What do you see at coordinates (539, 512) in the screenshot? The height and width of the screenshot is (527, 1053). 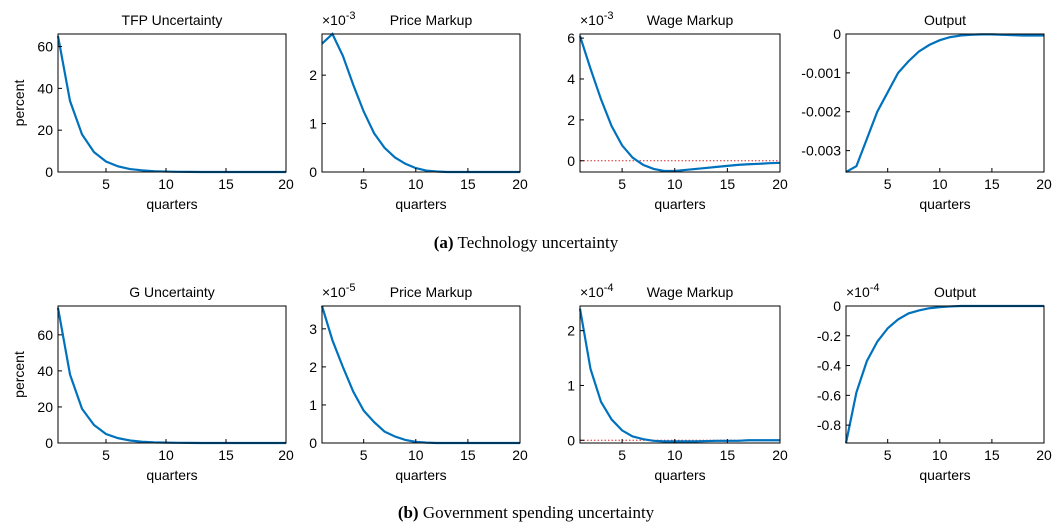 I see `caption-text: Government spending uncertainty` at bounding box center [539, 512].